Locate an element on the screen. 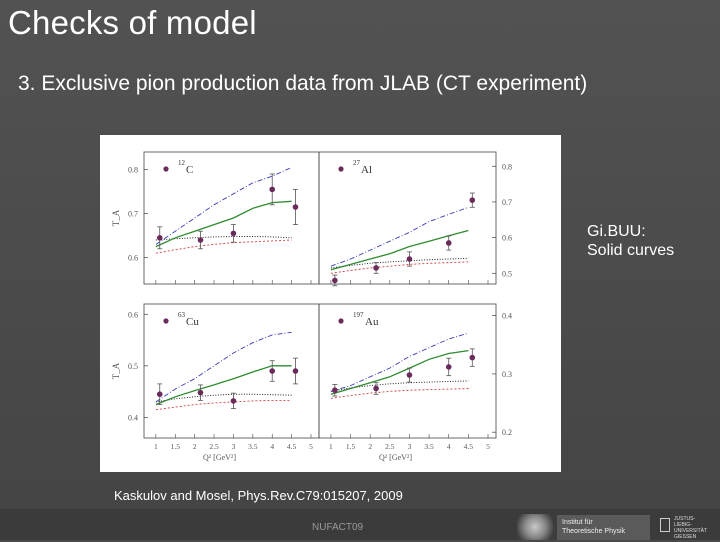  nucleus-mass-number: 197 is located at coordinates (358, 315).